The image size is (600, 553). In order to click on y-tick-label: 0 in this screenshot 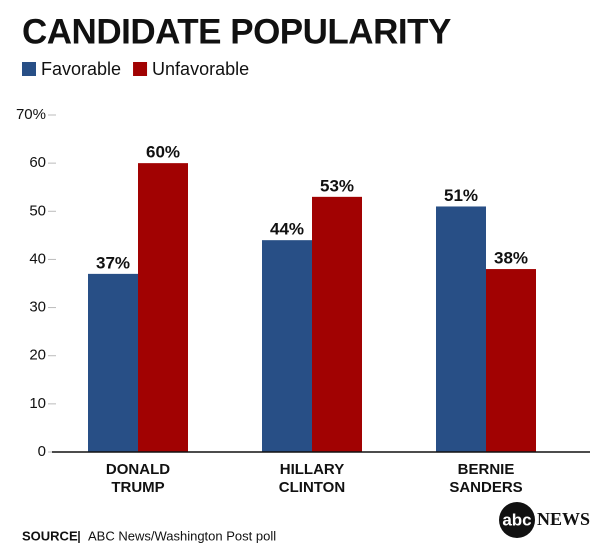, I will do `click(42, 451)`.